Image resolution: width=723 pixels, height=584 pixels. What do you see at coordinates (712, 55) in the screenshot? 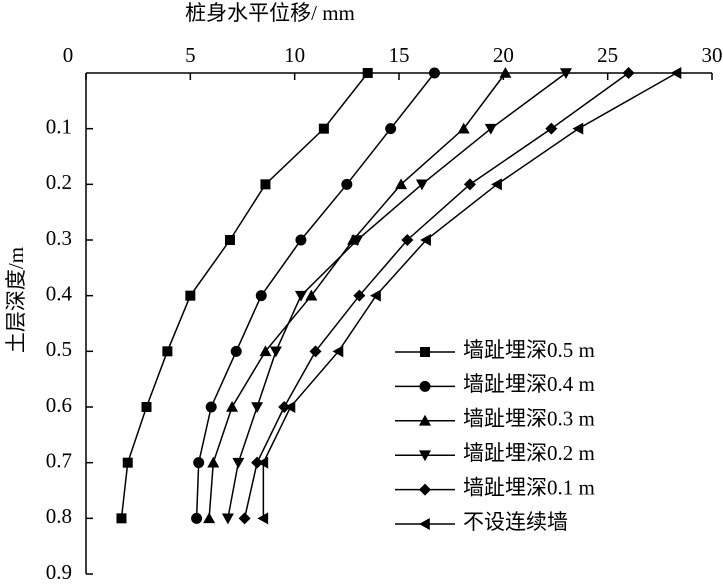
I see `x-tick-label: 30` at bounding box center [712, 55].